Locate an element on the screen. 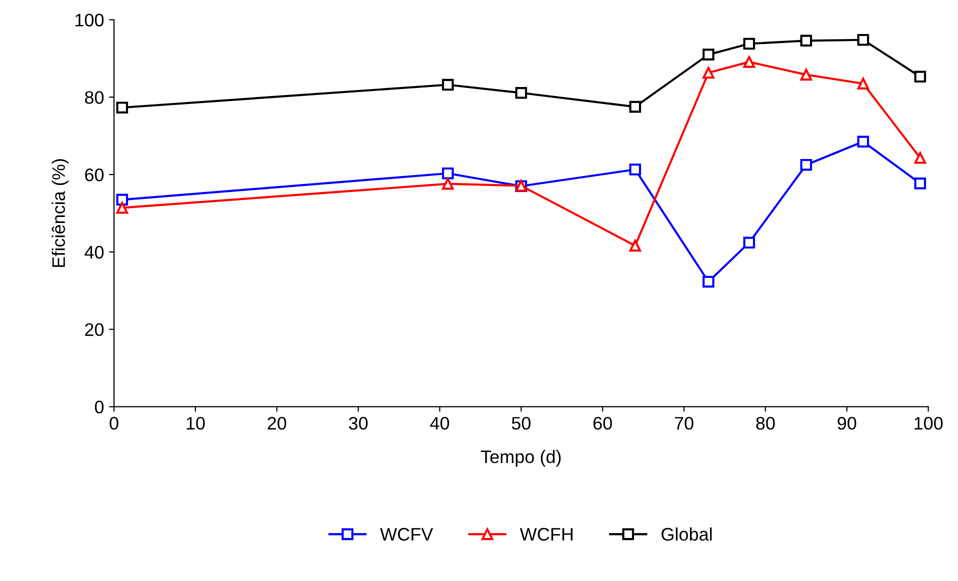  y-tick-label: 80 is located at coordinates (94, 97).